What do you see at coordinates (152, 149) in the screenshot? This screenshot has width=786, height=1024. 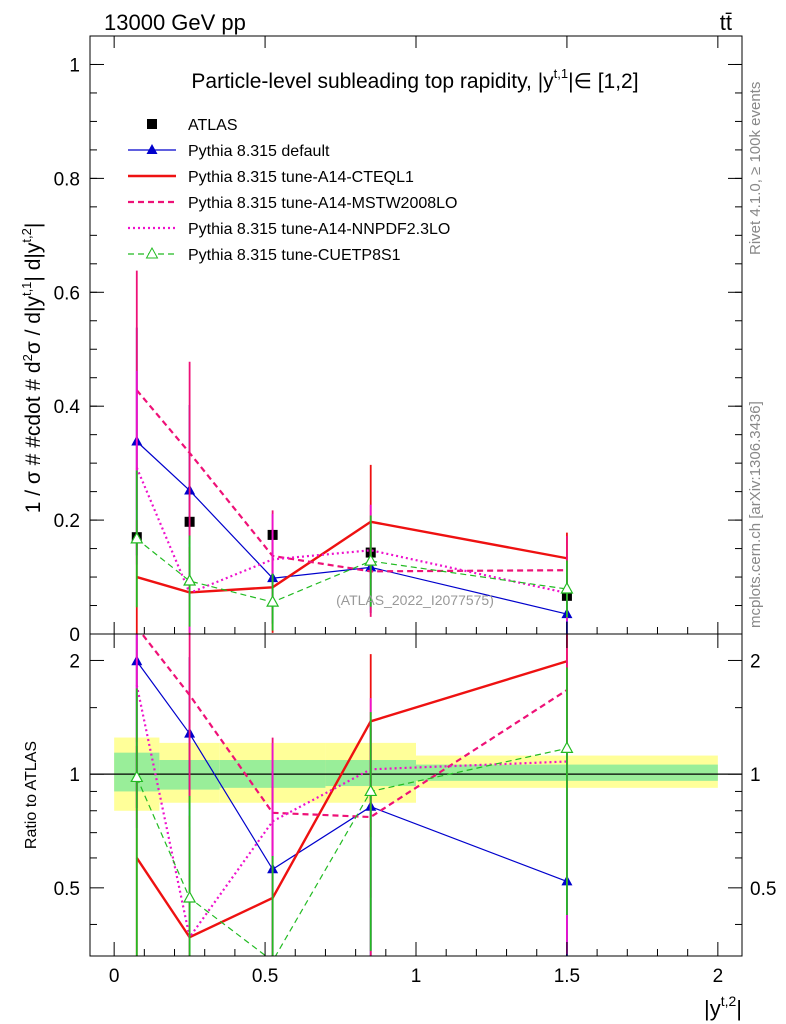 I see `legend-marker-default` at bounding box center [152, 149].